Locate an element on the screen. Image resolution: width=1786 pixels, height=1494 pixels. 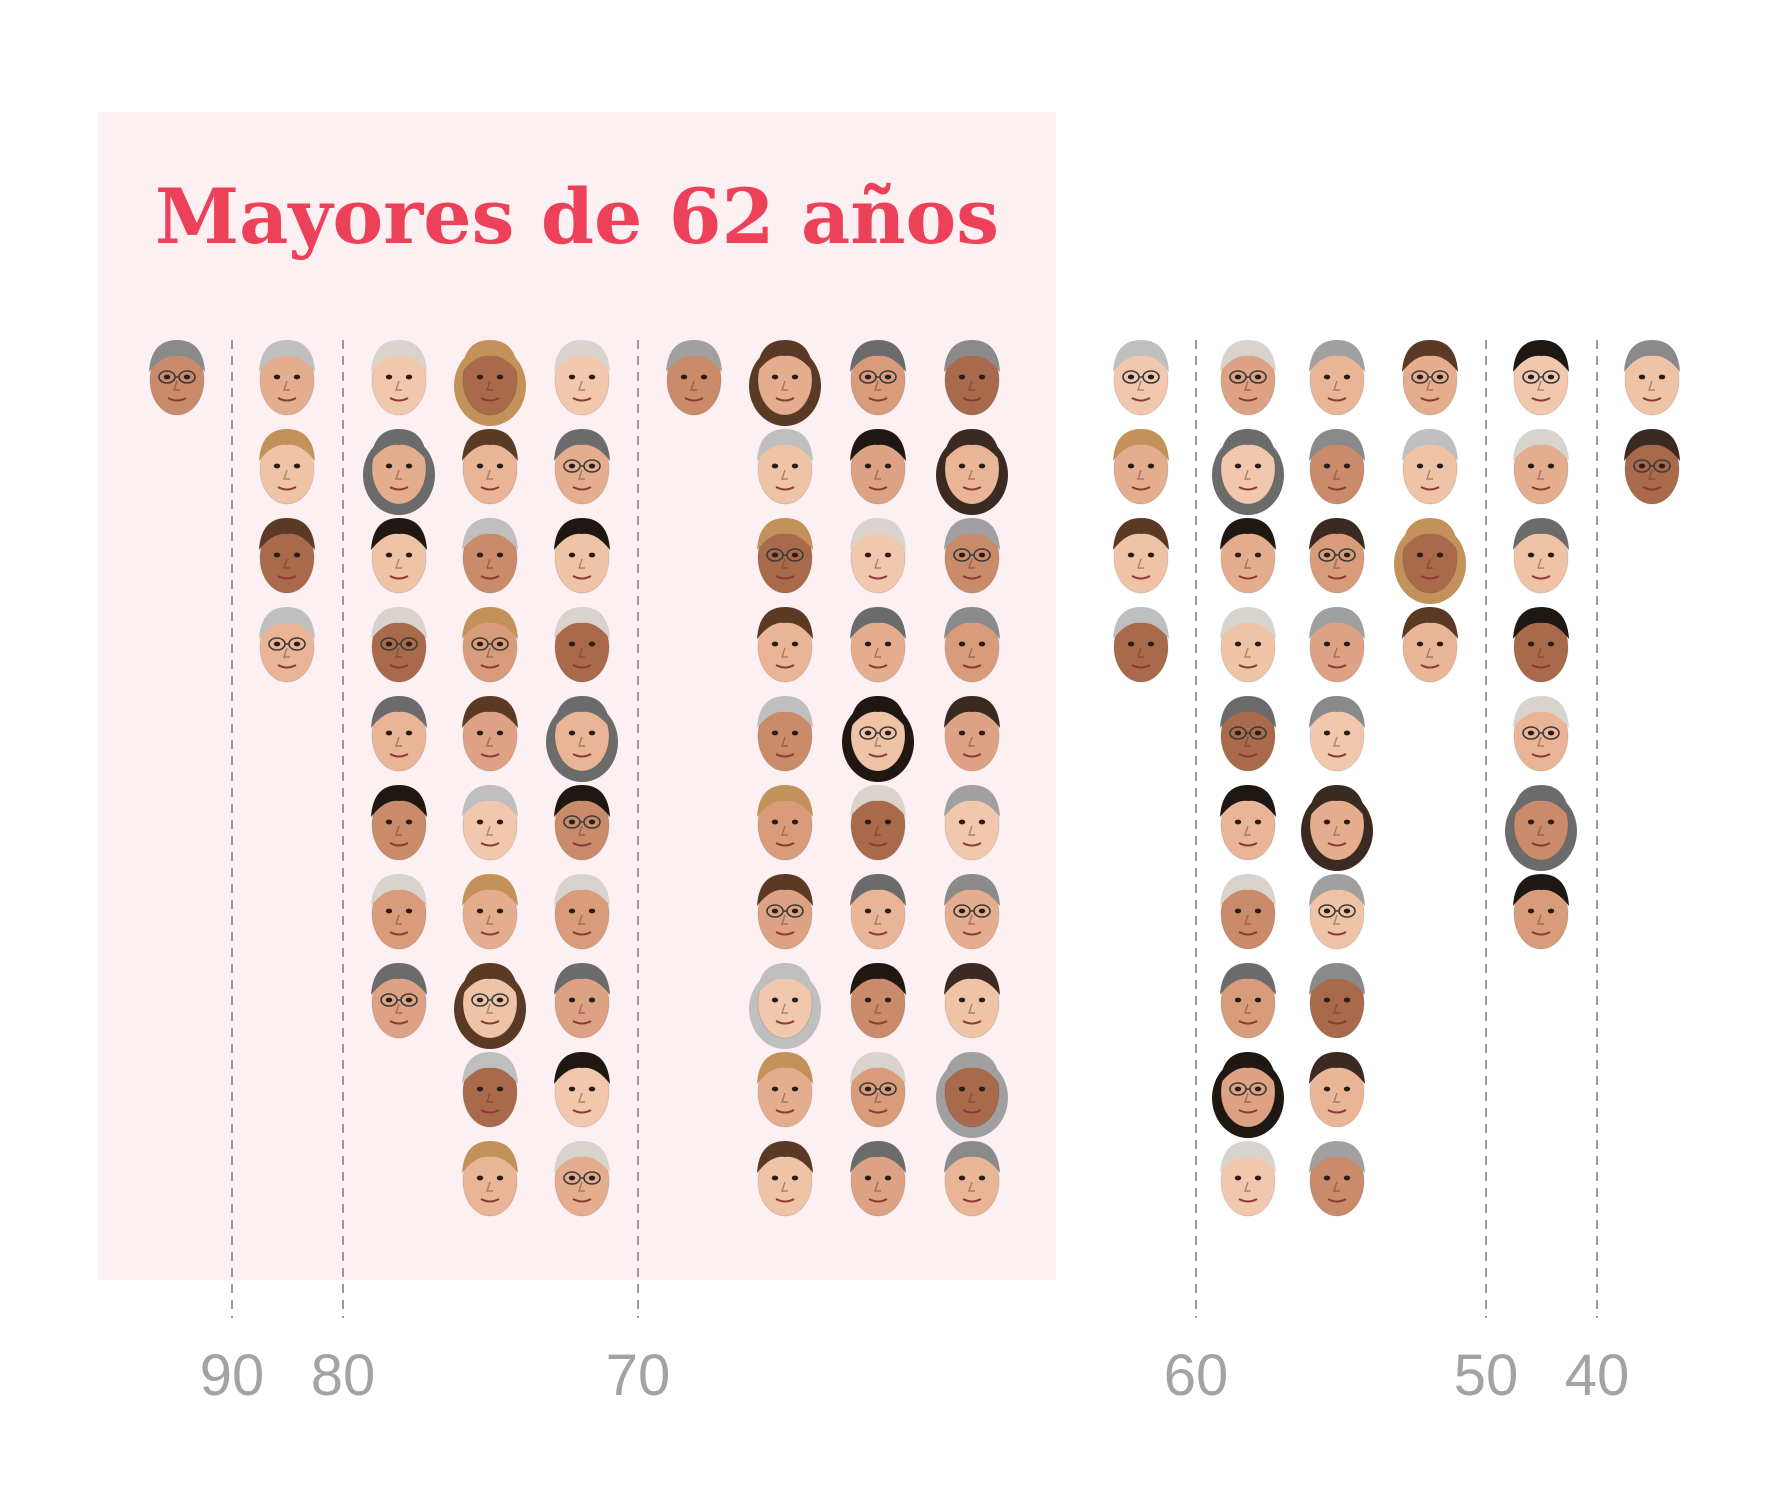
x-tick-label-80: 80 is located at coordinates (343, 1375).